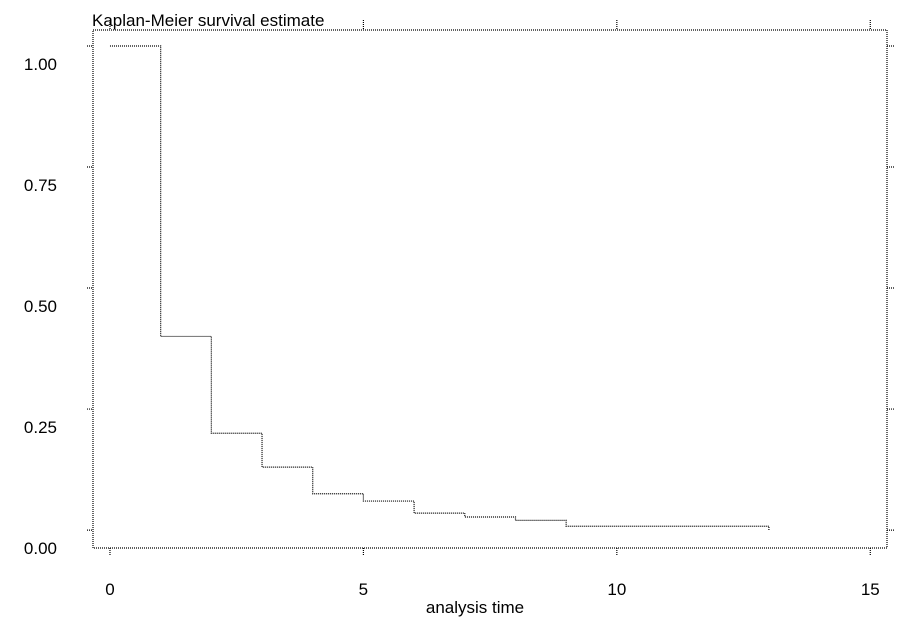  Describe the element at coordinates (109, 589) in the screenshot. I see `x-tick-label: 0` at that location.